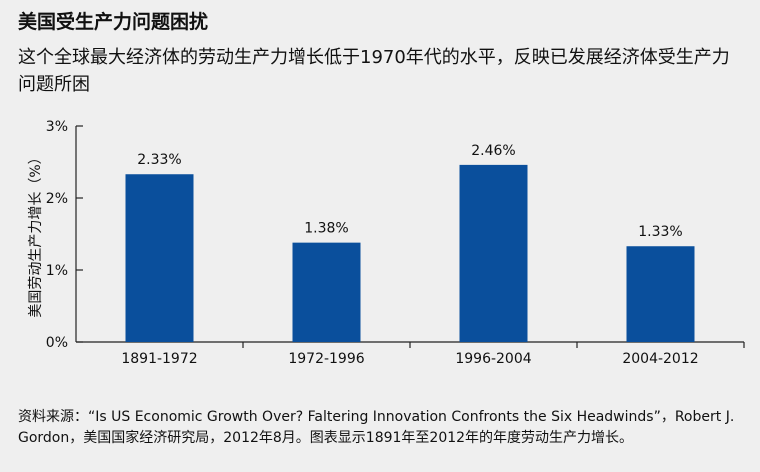 The image size is (760, 472). Describe the element at coordinates (159, 359) in the screenshot. I see `x-tick-label: 1891-1972` at that location.